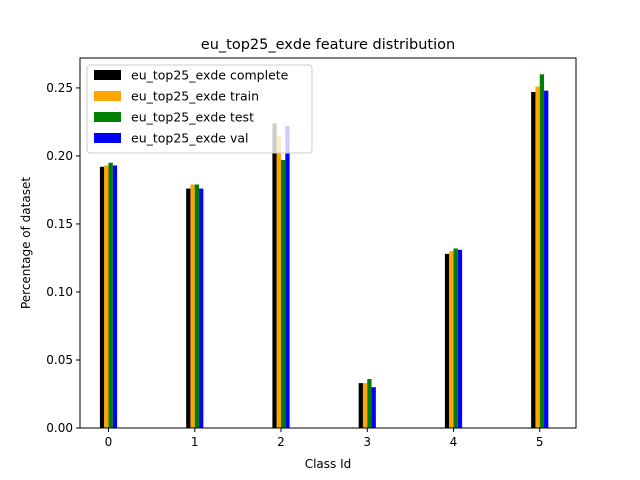 The width and height of the screenshot is (640, 480). Describe the element at coordinates (210, 75) in the screenshot. I see `legend-label: eu_top25_exde complete` at that location.